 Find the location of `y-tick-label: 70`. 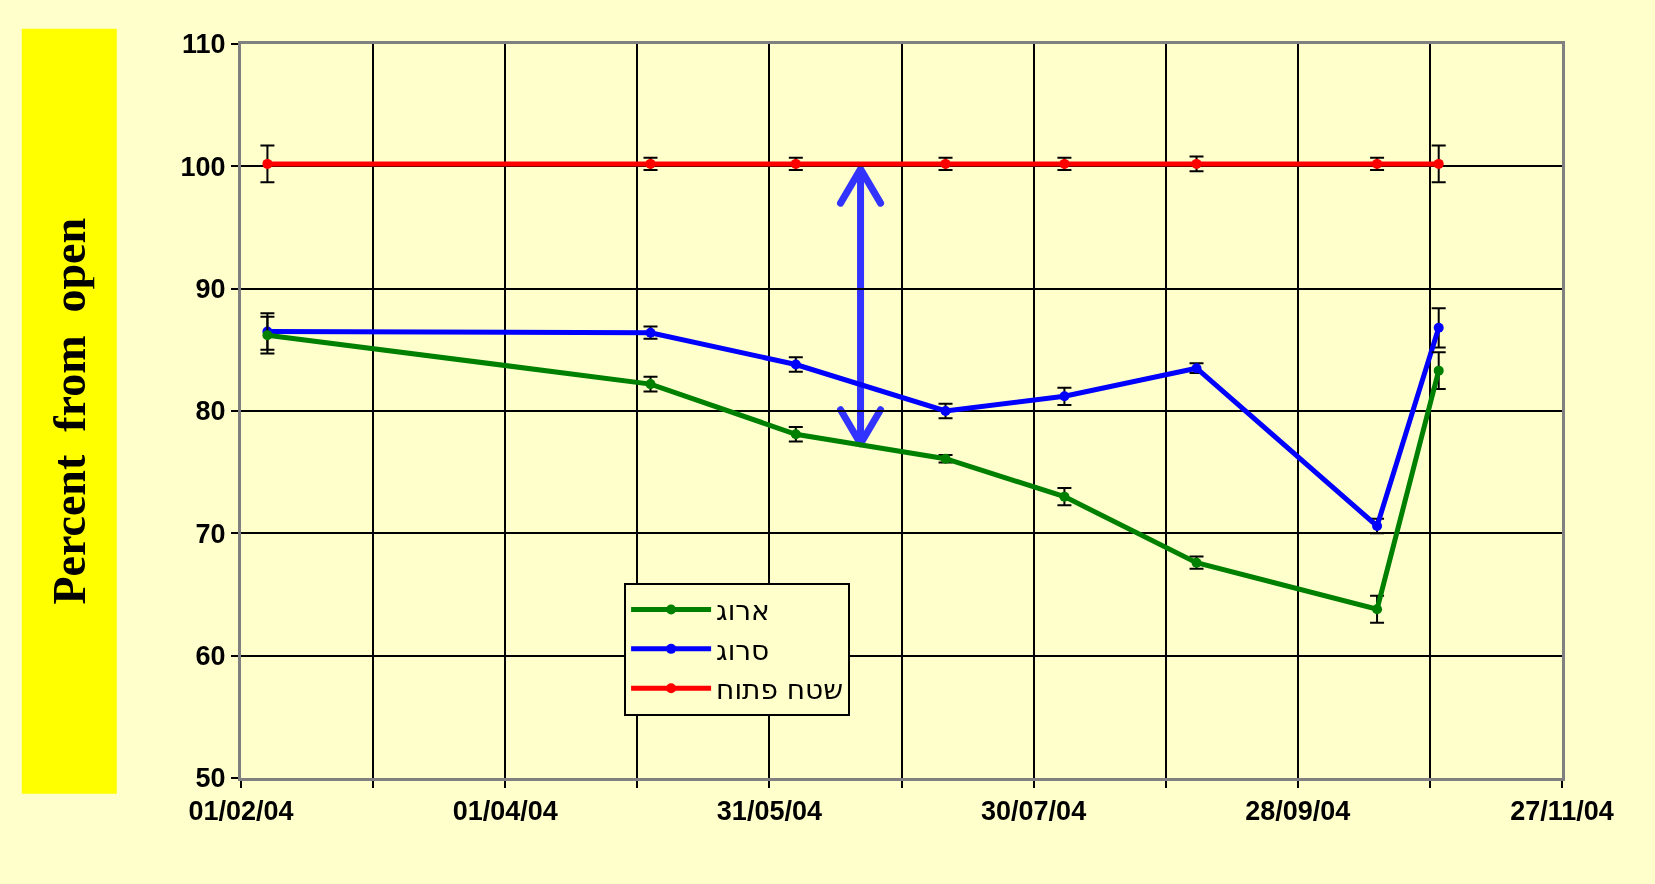

y-tick-label: 70 is located at coordinates (210, 533).